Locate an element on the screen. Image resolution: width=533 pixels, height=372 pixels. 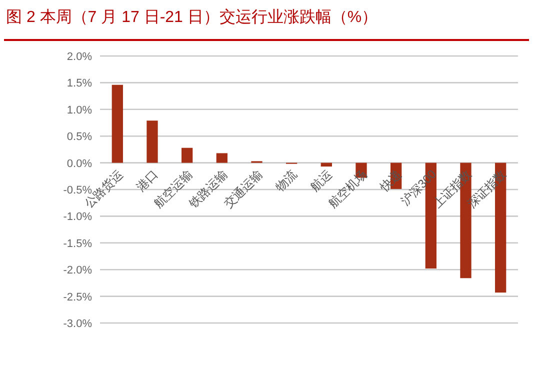
x-tick-label: 快递 is located at coordinates (390, 181).